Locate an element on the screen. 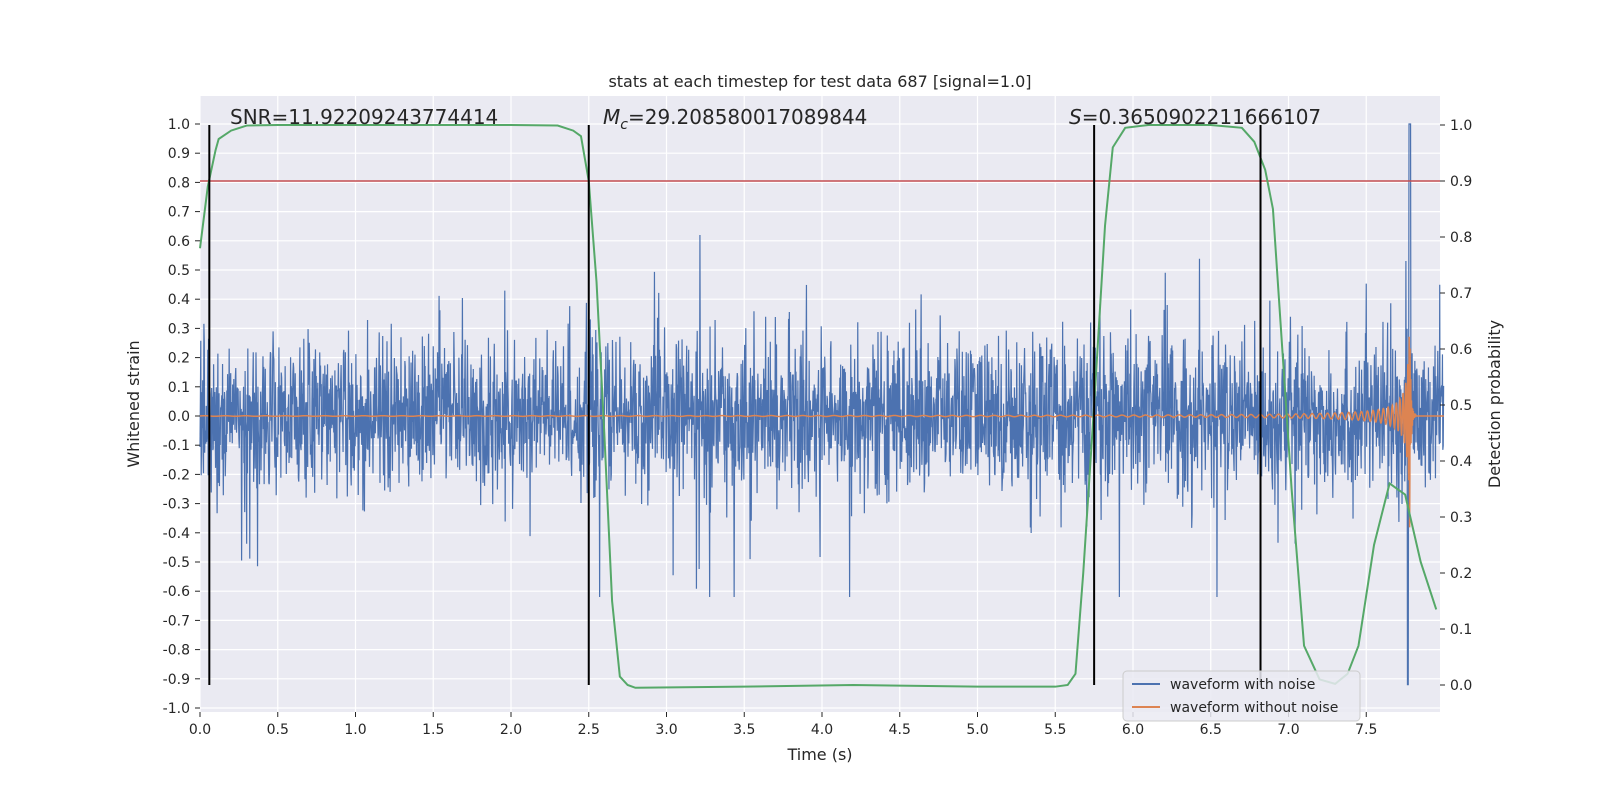 The height and width of the screenshot is (800, 1600). x-tick-label: 0.0 is located at coordinates (200, 730).